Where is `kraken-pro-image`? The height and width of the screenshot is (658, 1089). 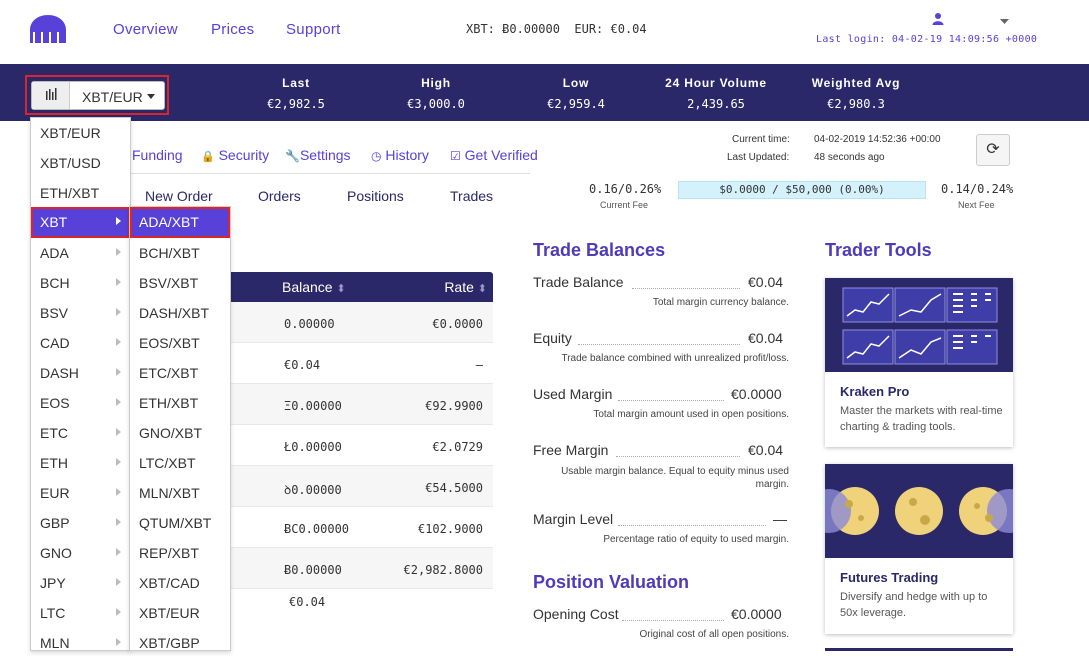 kraken-pro-image is located at coordinates (919, 325).